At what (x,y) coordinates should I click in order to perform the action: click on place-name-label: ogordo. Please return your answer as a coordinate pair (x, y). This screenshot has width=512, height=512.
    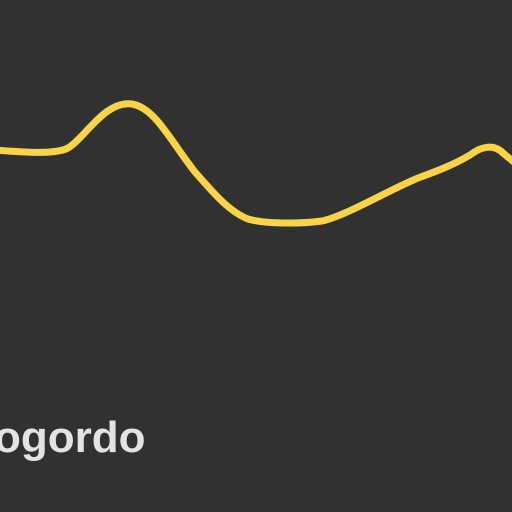
    Looking at the image, I should click on (73, 437).